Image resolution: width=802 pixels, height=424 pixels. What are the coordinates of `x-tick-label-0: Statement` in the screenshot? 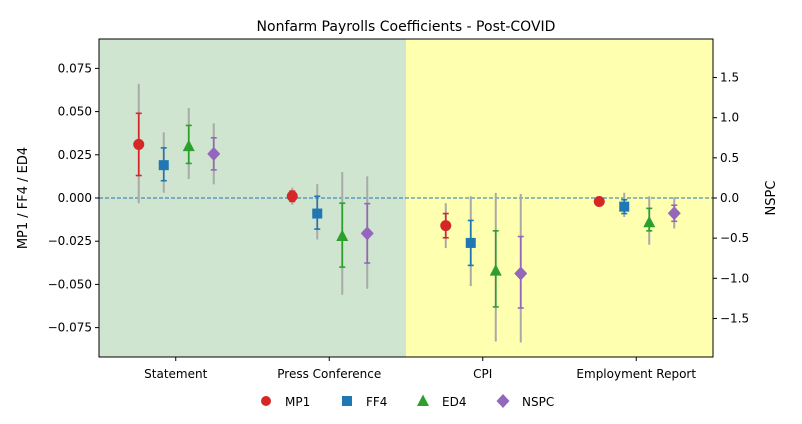 It's located at (175, 374).